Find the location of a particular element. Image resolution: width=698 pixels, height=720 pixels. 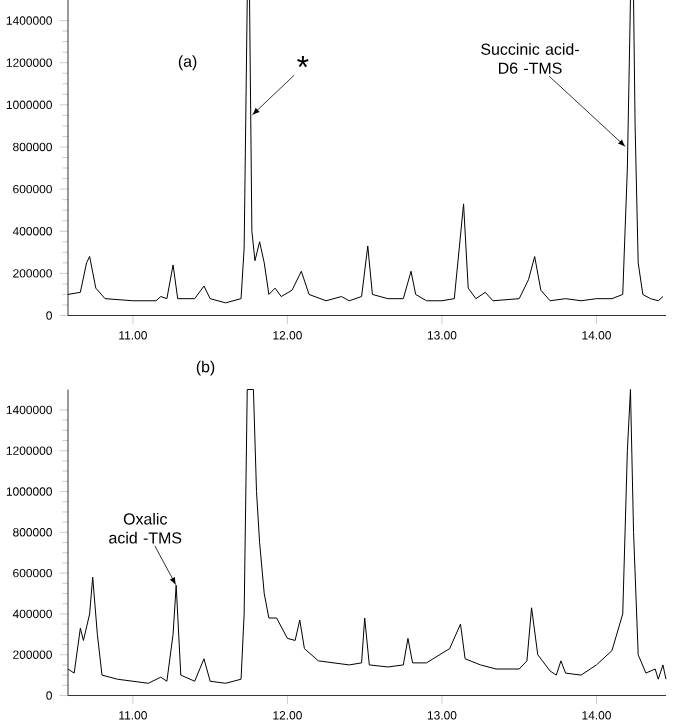

annotation: * is located at coordinates (303, 61).